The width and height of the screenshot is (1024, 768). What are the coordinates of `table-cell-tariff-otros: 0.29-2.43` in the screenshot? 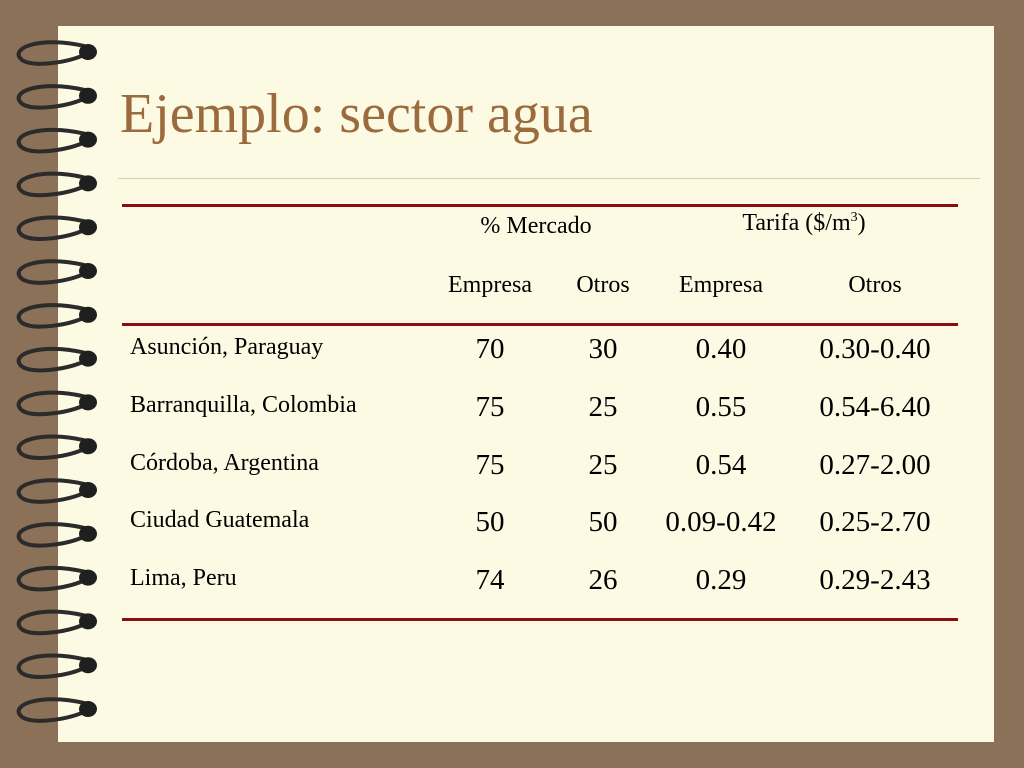 It's located at (875, 580).